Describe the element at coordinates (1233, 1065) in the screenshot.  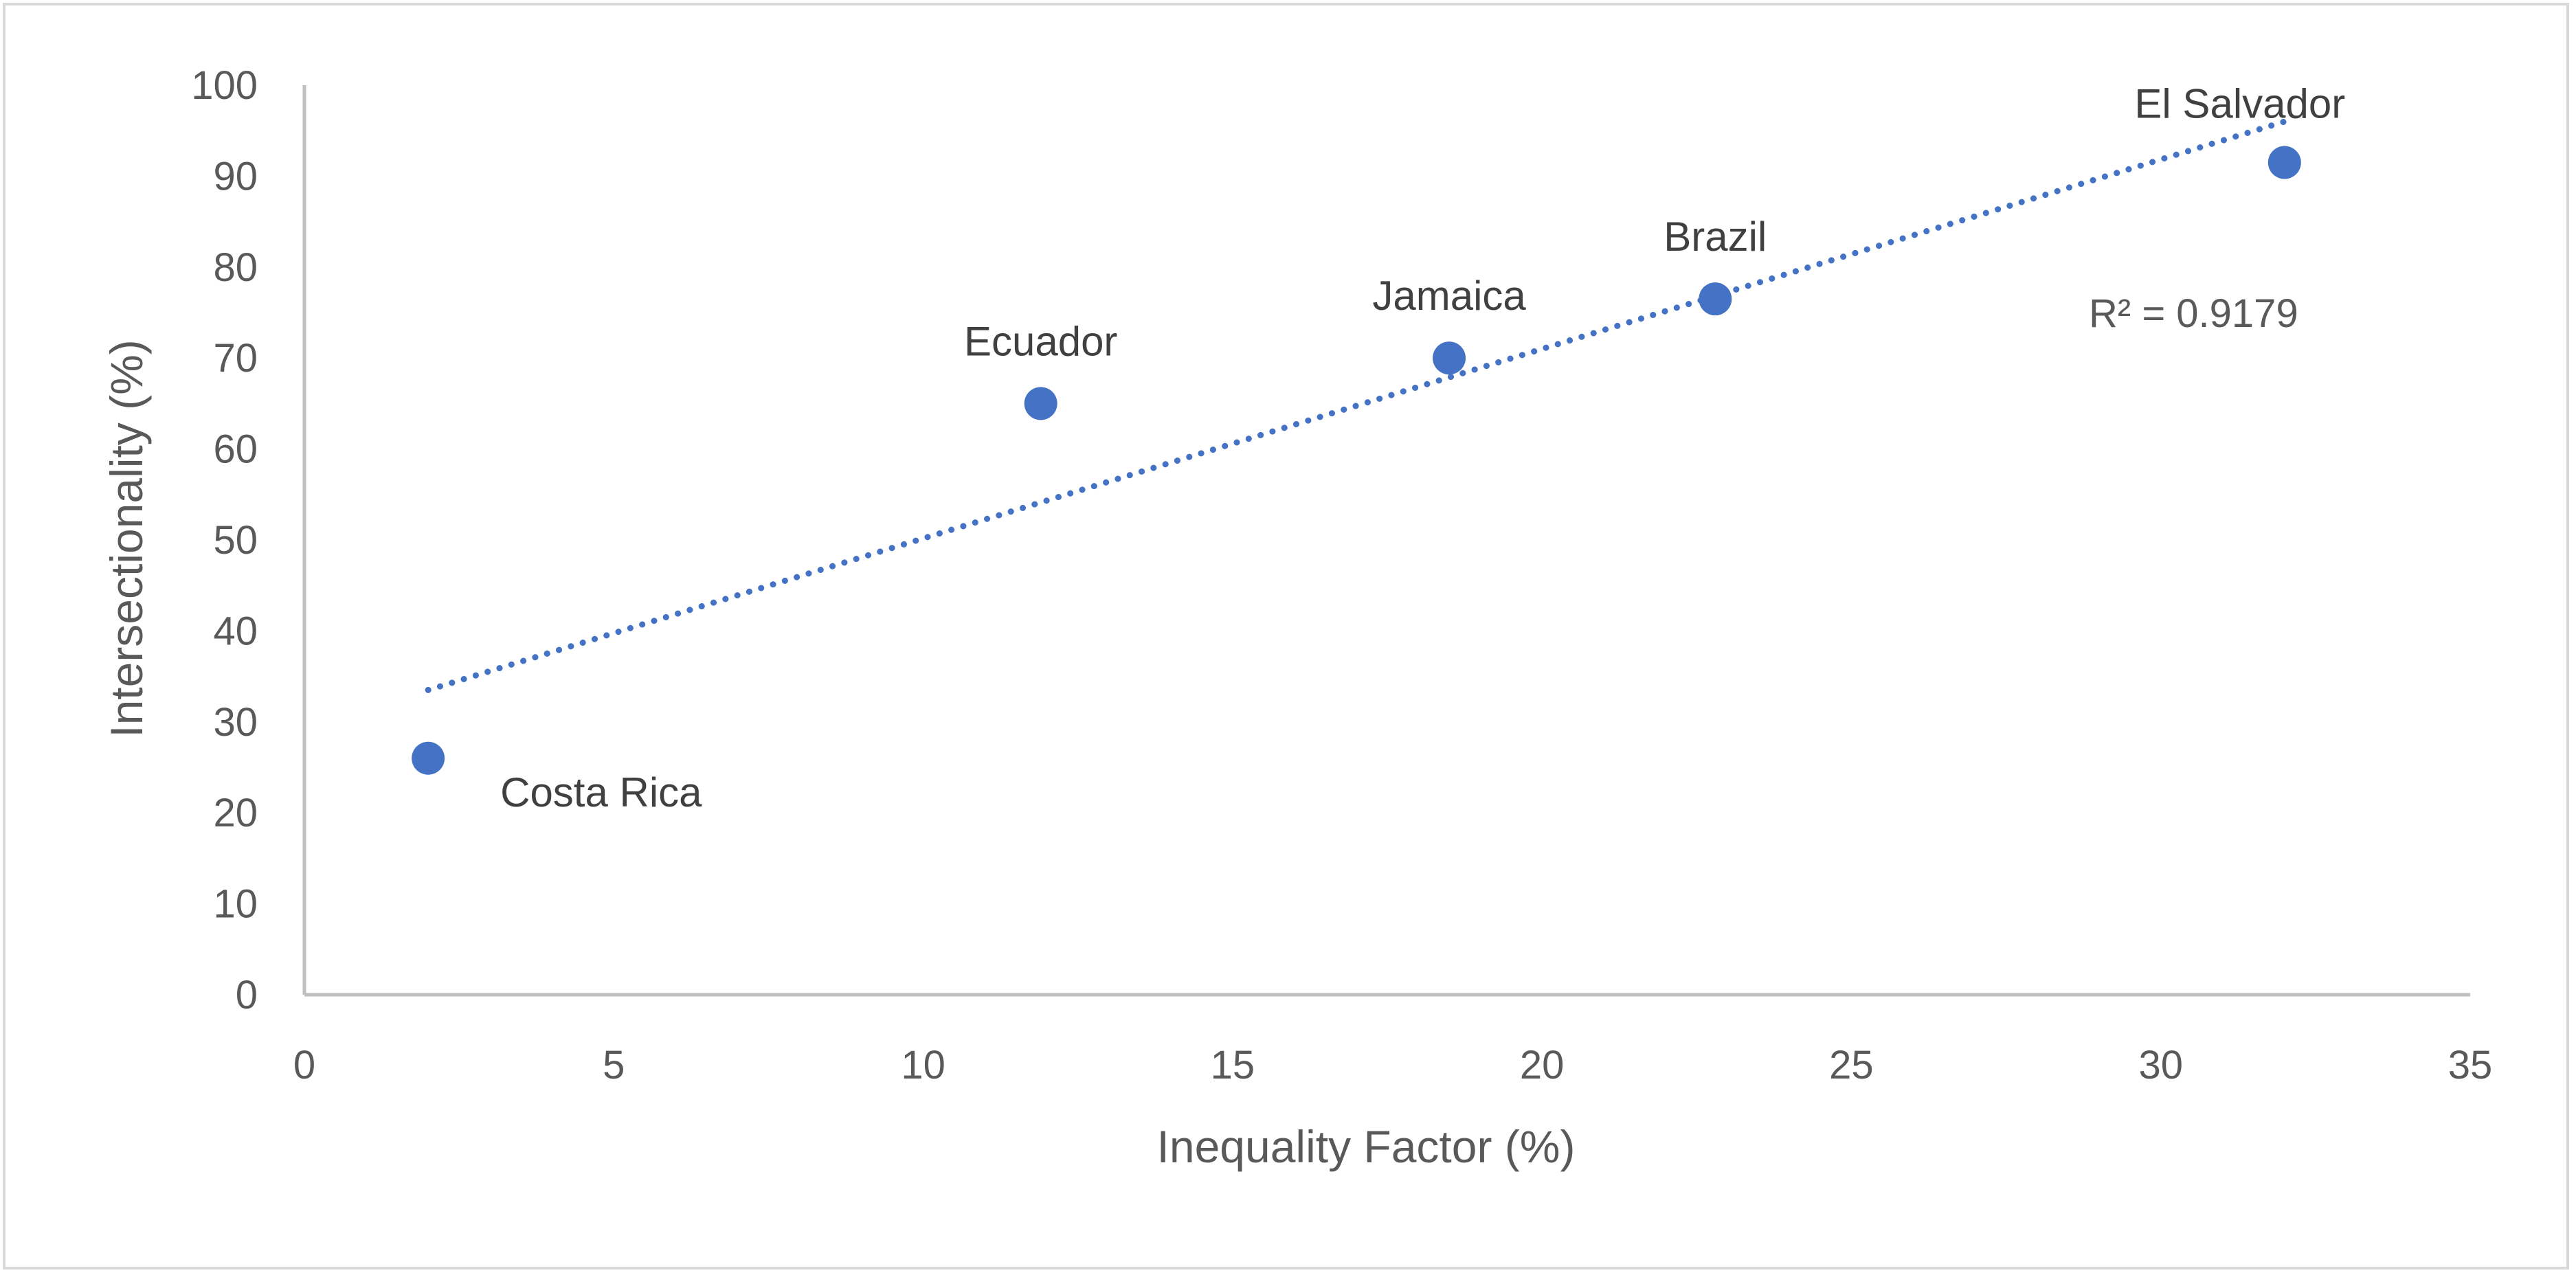
I see `x-tick-label-15: 15` at that location.